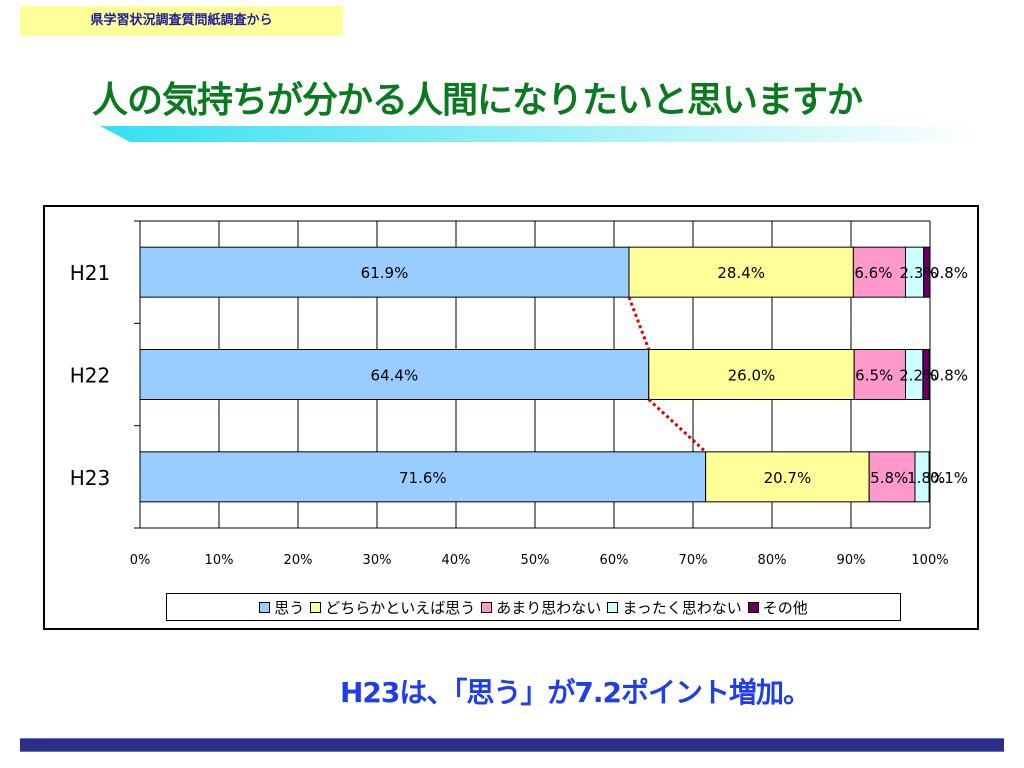  I want to click on x-tick-label: 40%, so click(456, 560).